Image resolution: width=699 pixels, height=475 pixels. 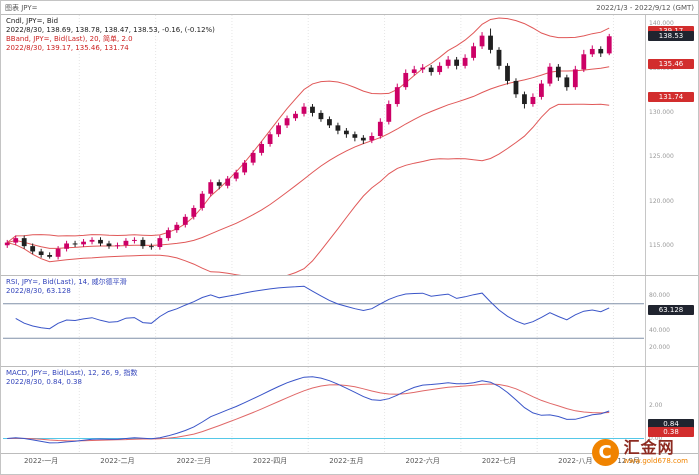 I want to click on site-name: 汇金网, so click(x=649, y=447).